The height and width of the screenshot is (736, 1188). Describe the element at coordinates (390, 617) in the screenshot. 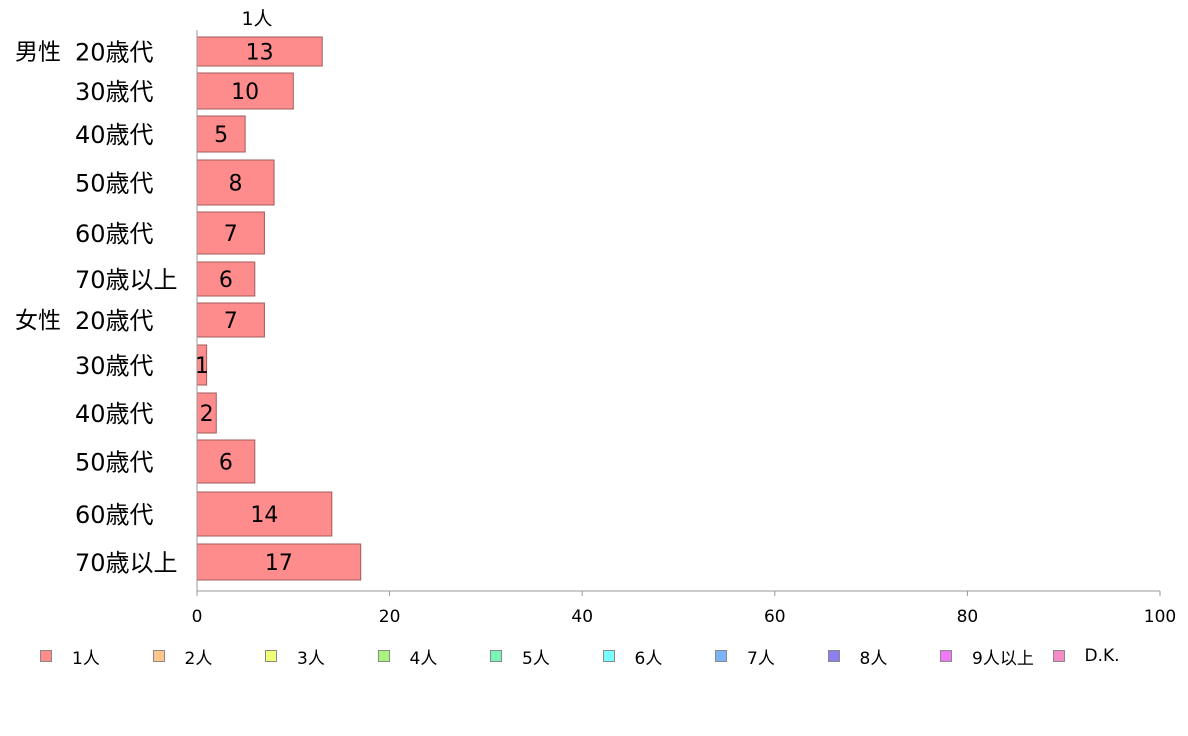

I see `x-tick-label: 20` at that location.